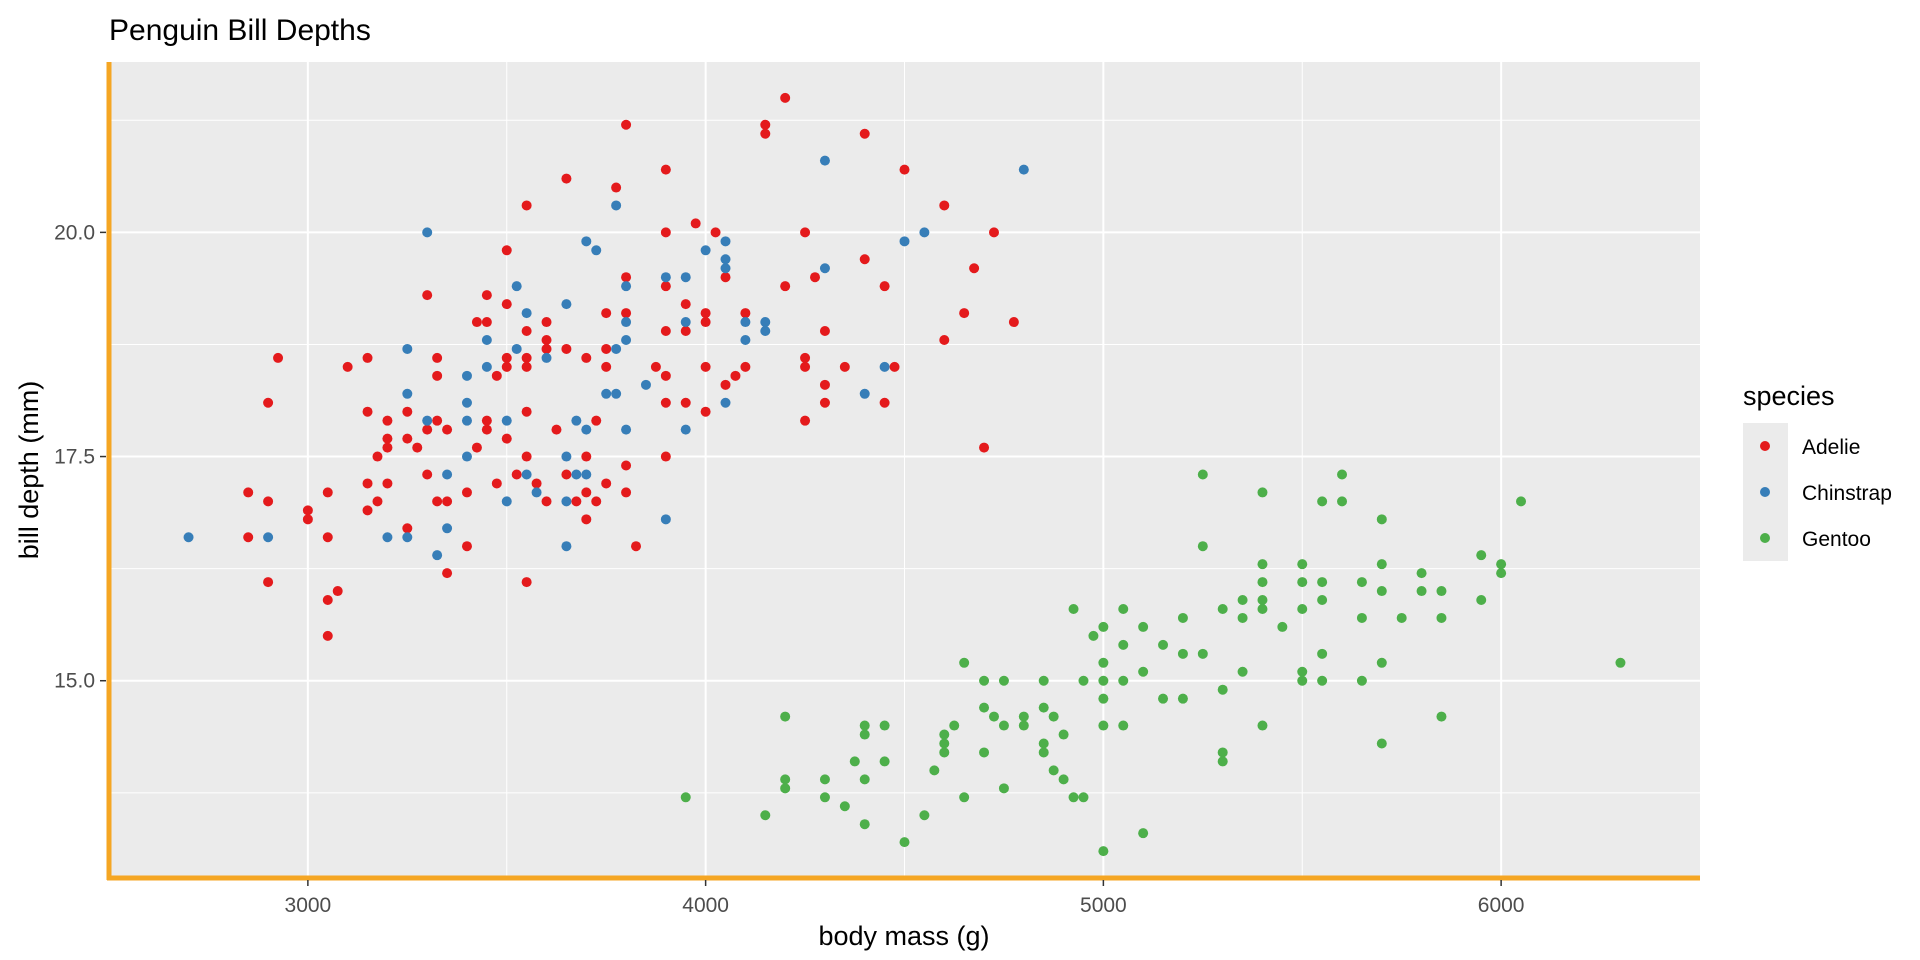 This screenshot has height=960, width=1920. What do you see at coordinates (29, 470) in the screenshot?
I see `y-axis-label: bill depth (mm)` at bounding box center [29, 470].